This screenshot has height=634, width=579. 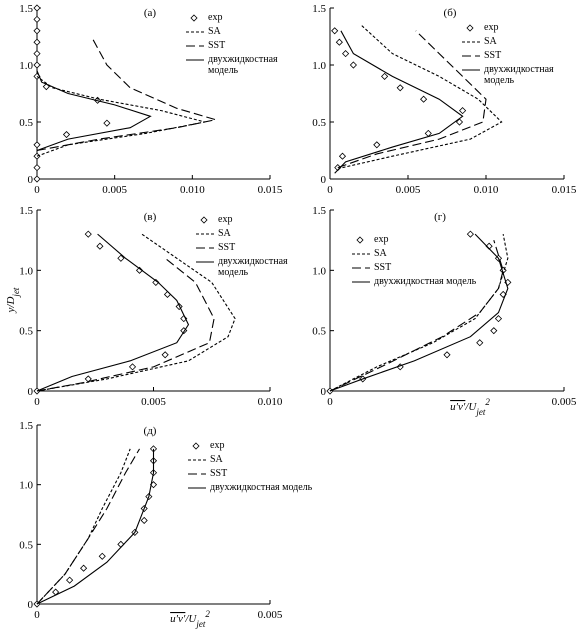 I want to click on panel-label: (а), so click(x=150, y=13).